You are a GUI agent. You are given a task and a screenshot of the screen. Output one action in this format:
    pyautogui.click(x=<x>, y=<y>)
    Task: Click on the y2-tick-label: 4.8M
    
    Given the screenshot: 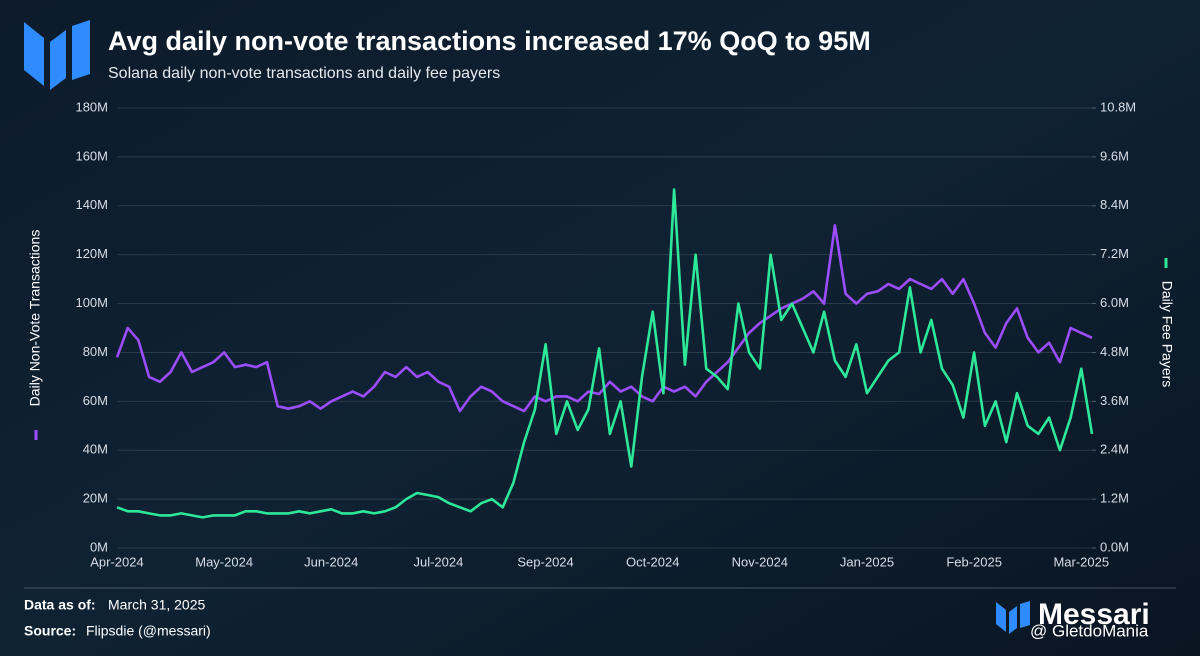 What is the action you would take?
    pyautogui.click(x=1114, y=351)
    